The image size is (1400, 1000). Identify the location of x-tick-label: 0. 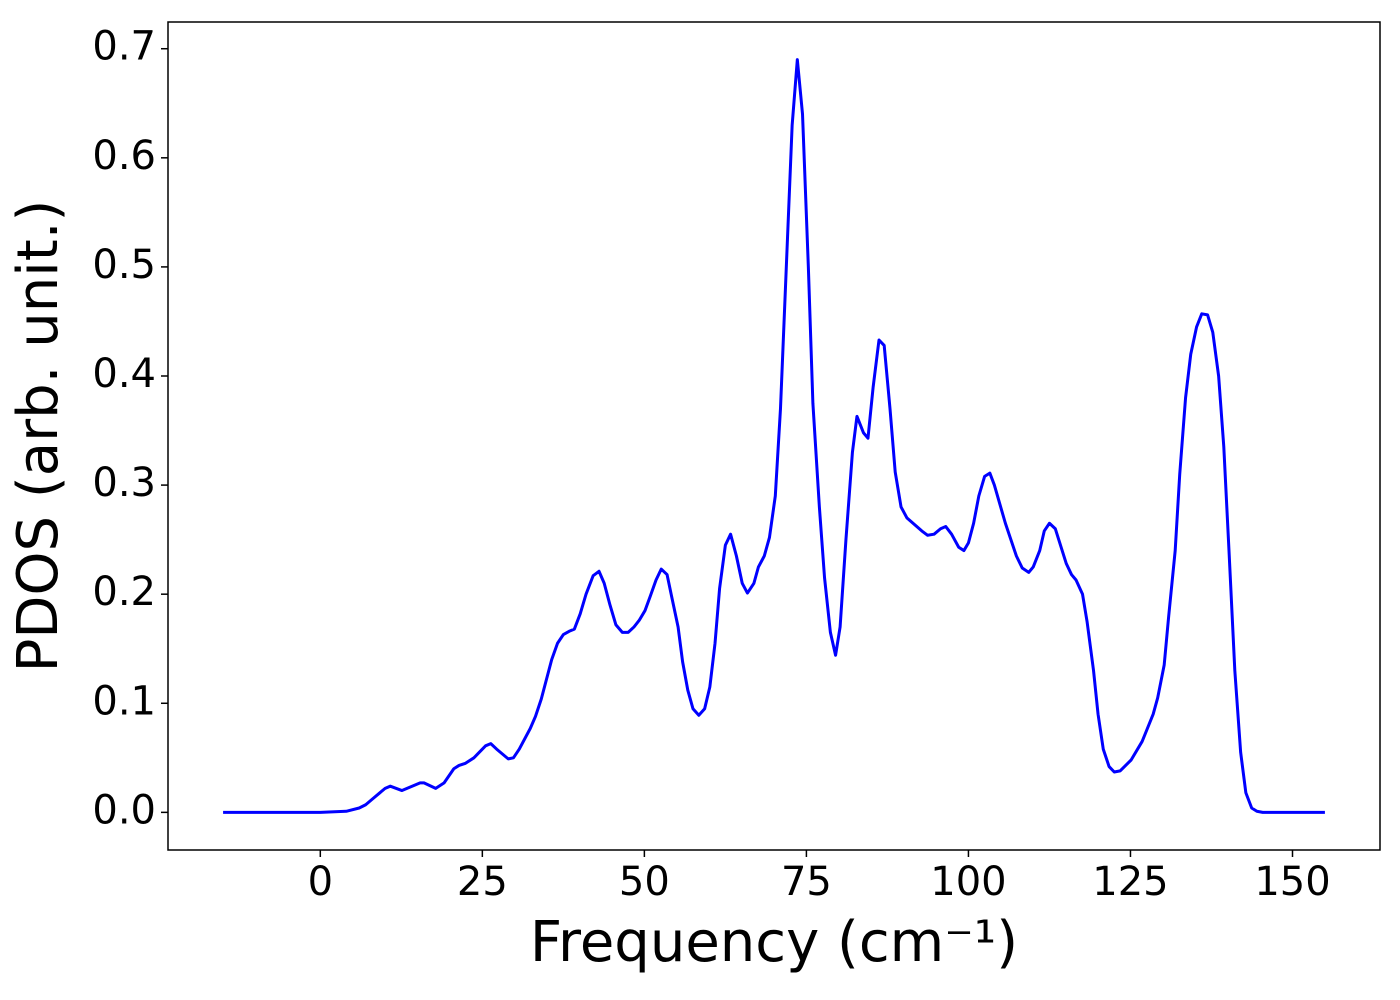
(320, 882).